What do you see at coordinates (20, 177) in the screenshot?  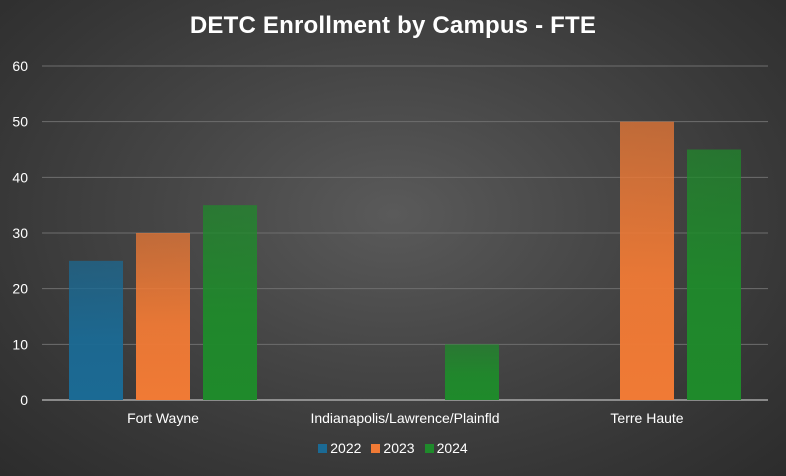 I see `y-tick-label: 40` at bounding box center [20, 177].